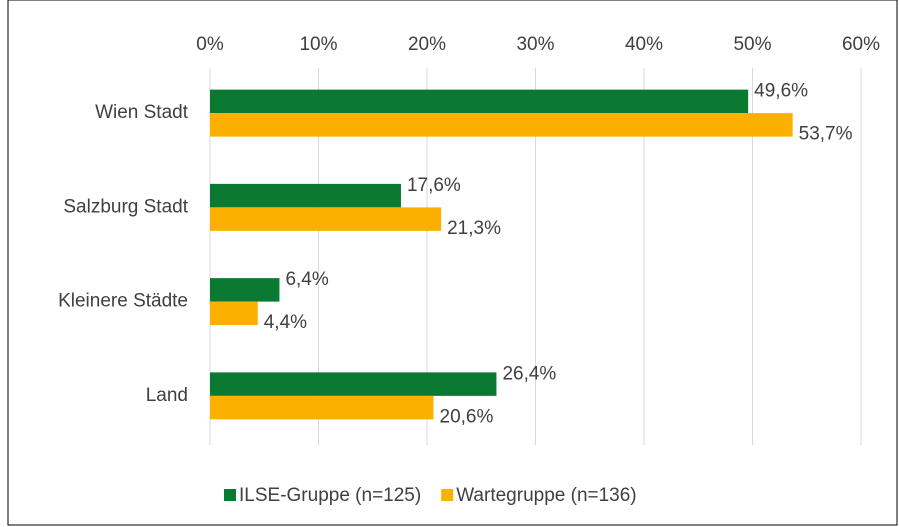 This screenshot has width=899, height=527. Describe the element at coordinates (210, 44) in the screenshot. I see `x-tick-label: 0%` at that location.